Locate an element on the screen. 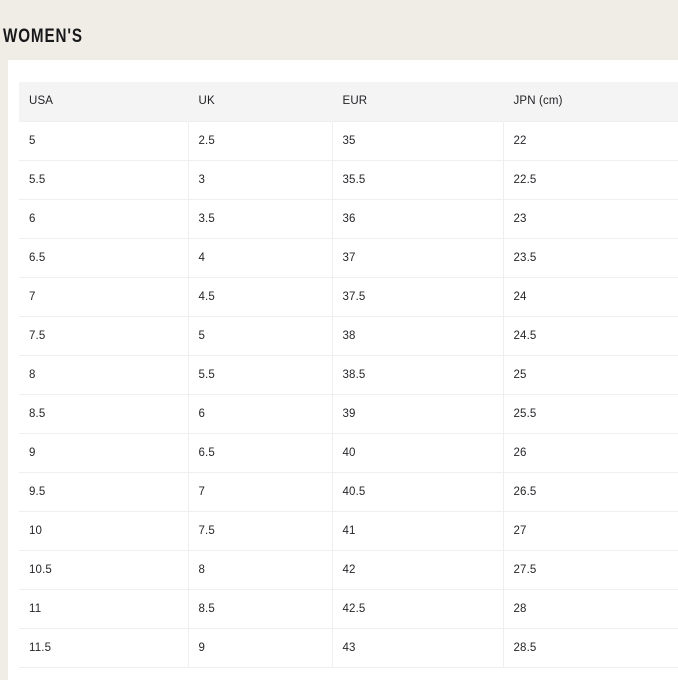 The image size is (678, 680). table-cell-usa: 5.5 is located at coordinates (104, 179).